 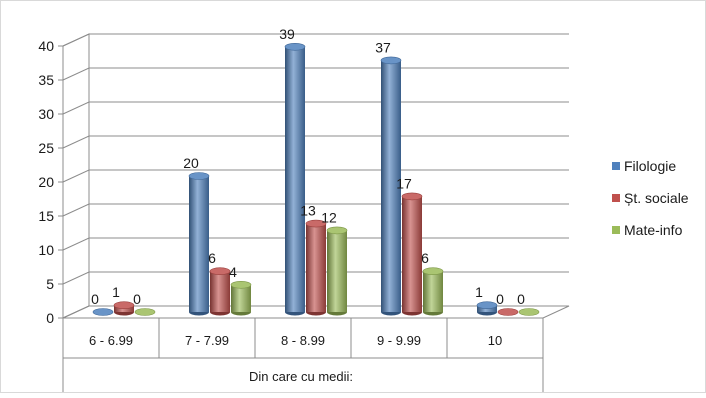 I want to click on legend-item: Filologie, so click(x=644, y=166).